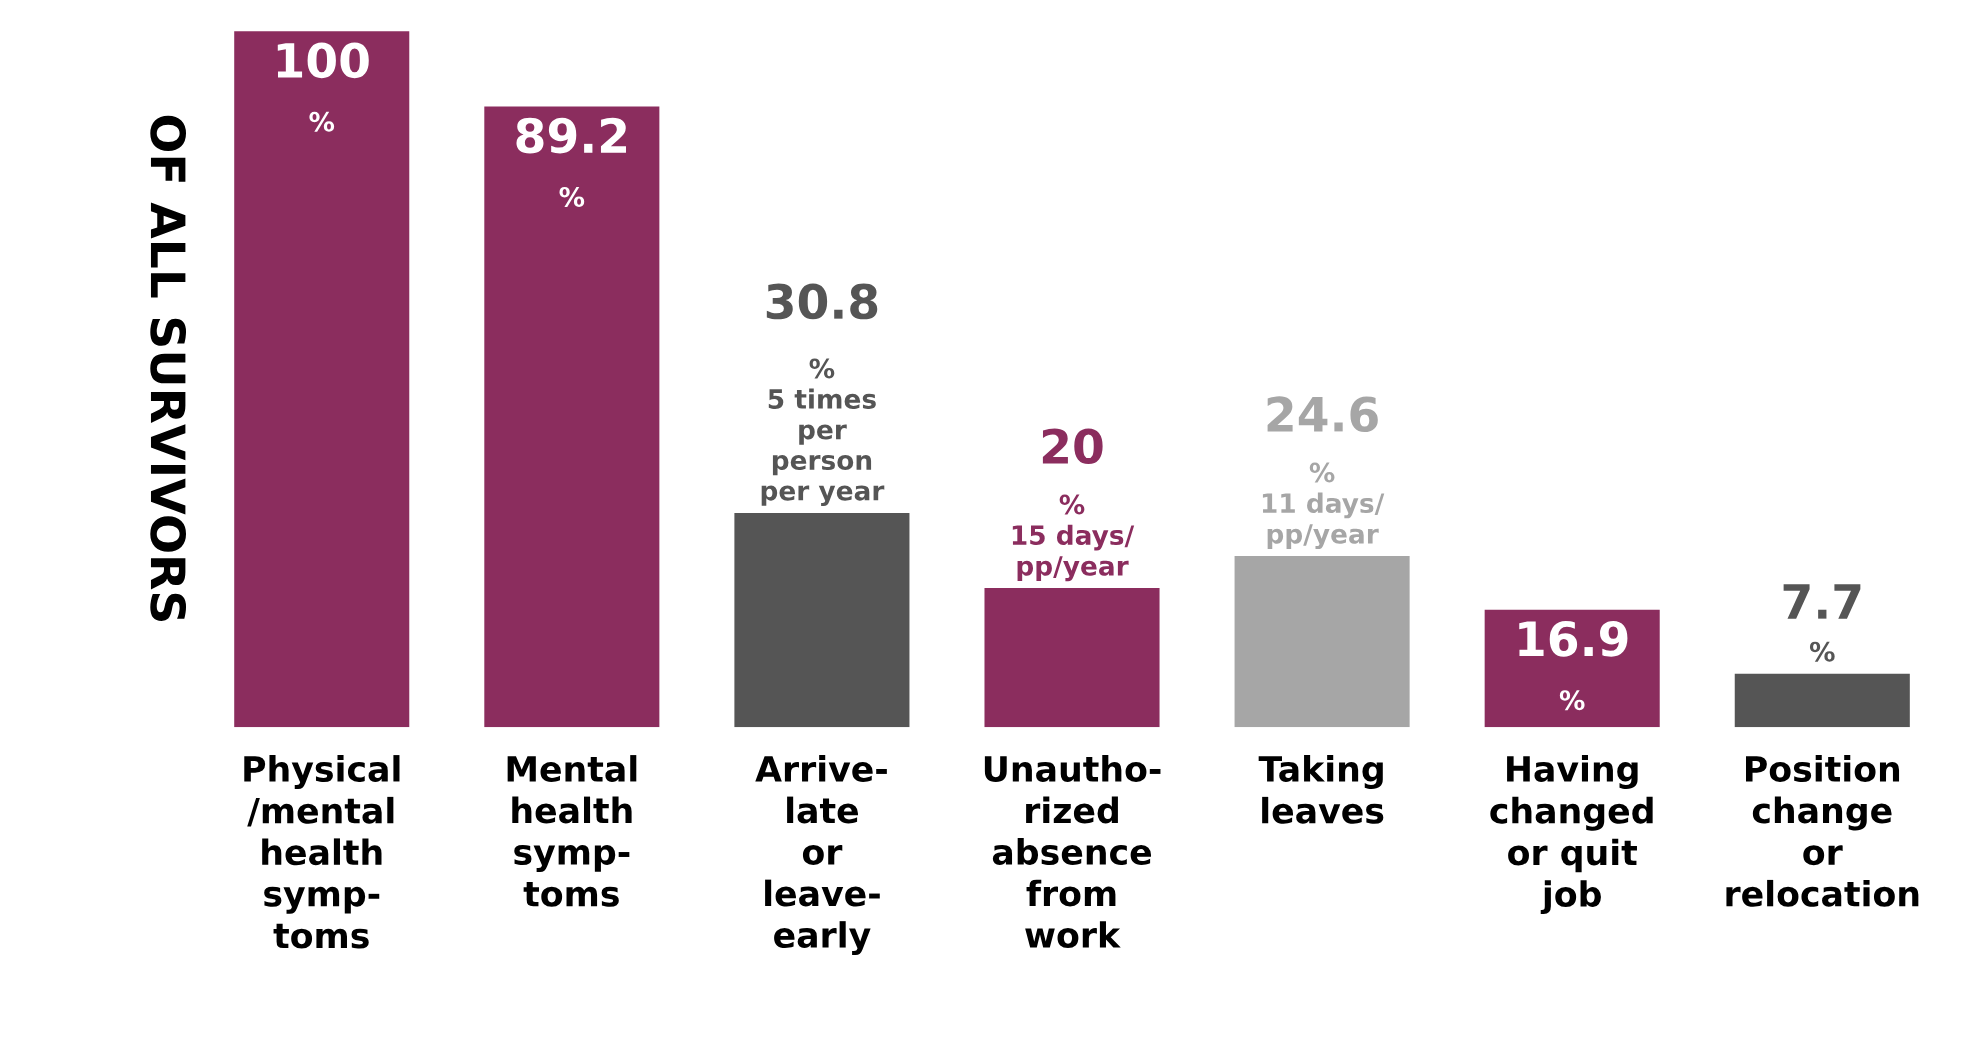 This screenshot has height=1039, width=1967. Describe the element at coordinates (1323, 473) in the screenshot. I see `data-label: 24.6 % 11 days/ pp/year` at that location.